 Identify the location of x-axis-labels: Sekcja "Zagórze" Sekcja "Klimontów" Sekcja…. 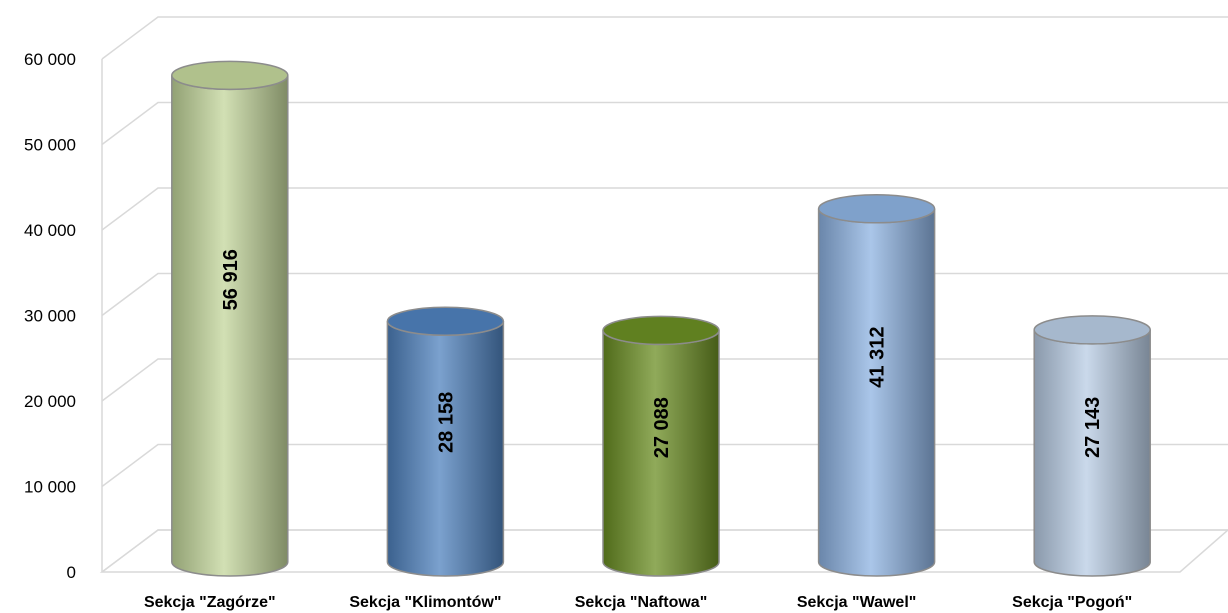
(638, 602).